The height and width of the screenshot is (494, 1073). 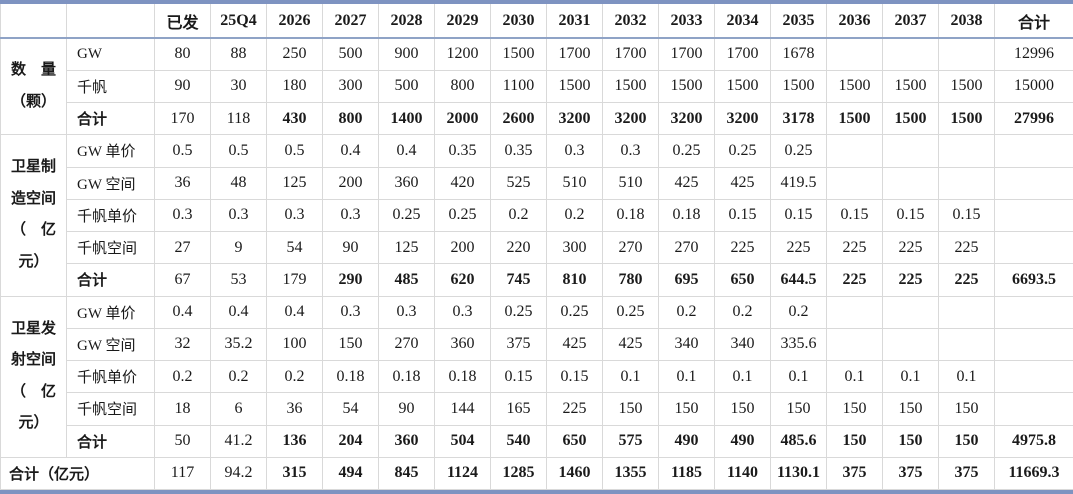 I want to click on value-cell: 430, so click(x=294, y=118).